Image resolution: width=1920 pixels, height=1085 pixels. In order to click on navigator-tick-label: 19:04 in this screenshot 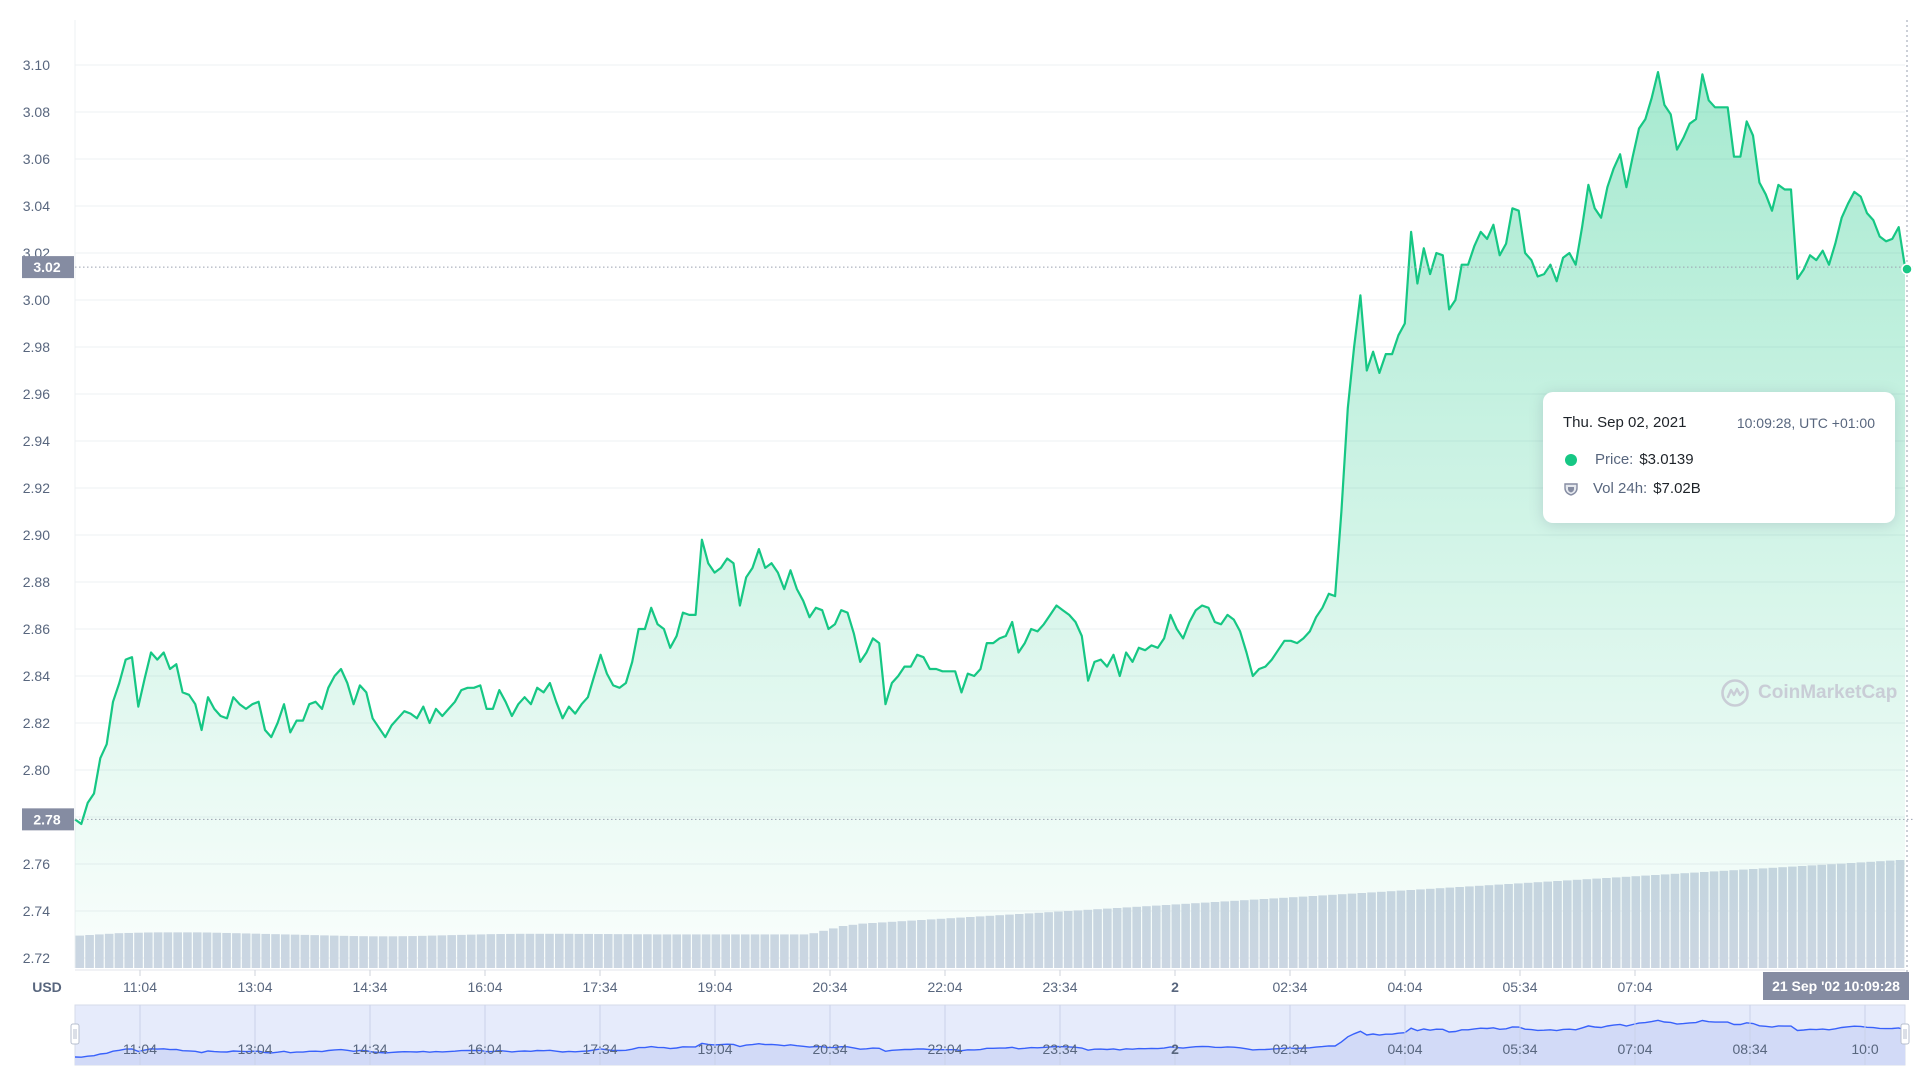, I will do `click(714, 1049)`.